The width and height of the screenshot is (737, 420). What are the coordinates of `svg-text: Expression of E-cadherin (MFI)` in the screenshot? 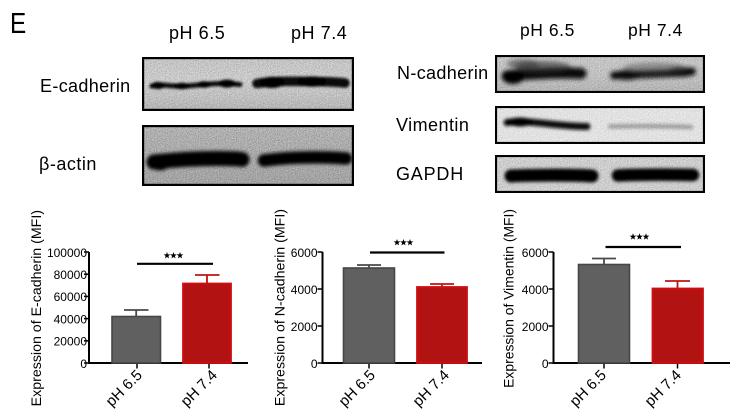 It's located at (37, 308).